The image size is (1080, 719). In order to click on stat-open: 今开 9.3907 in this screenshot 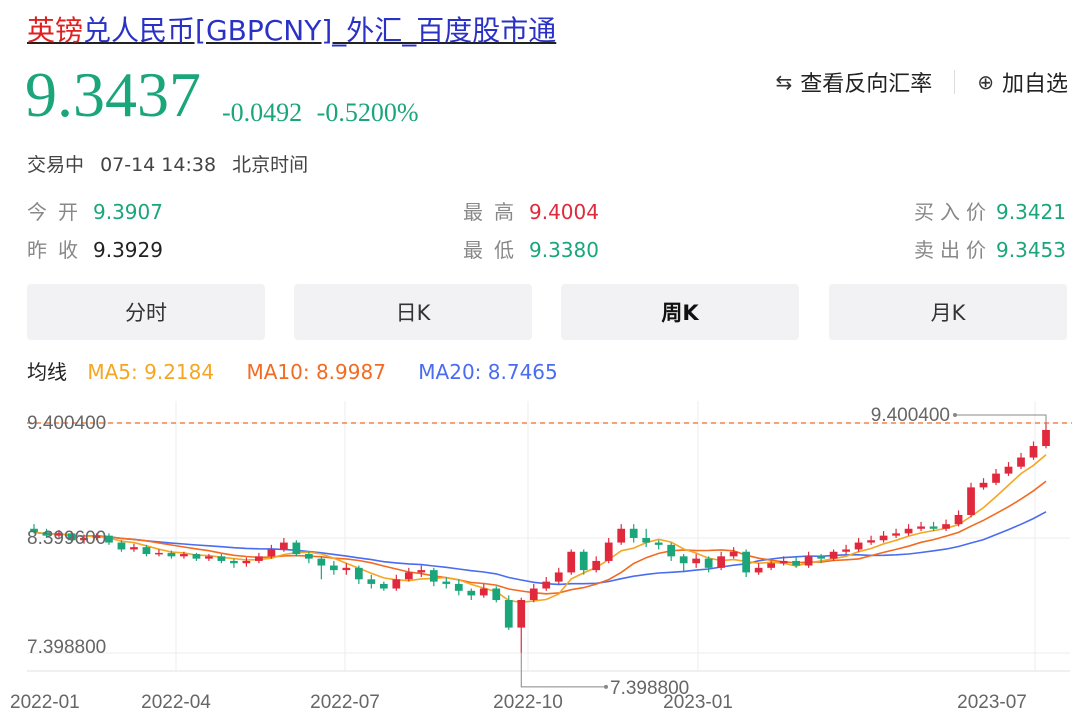, I will do `click(95, 210)`.